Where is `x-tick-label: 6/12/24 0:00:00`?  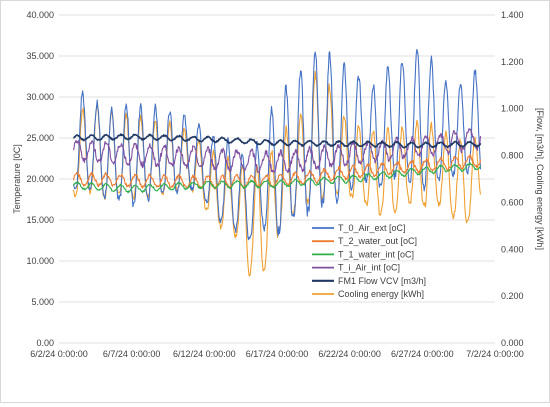 x-tick-label: 6/12/24 0:00:00 is located at coordinates (204, 354).